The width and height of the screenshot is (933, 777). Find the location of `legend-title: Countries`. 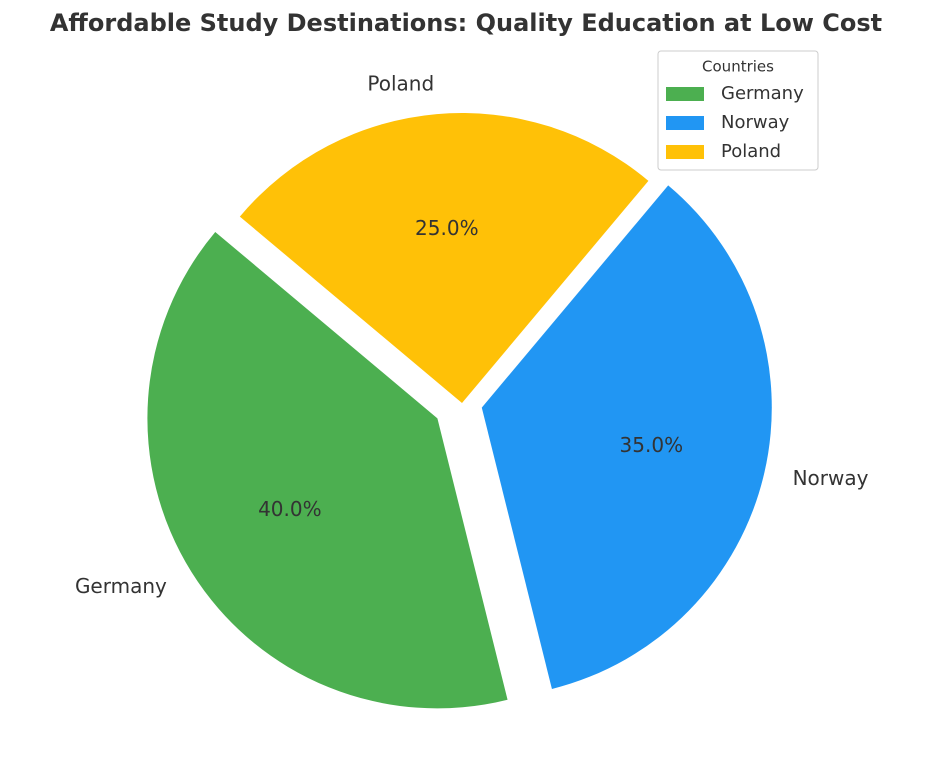

legend-title: Countries is located at coordinates (738, 67).